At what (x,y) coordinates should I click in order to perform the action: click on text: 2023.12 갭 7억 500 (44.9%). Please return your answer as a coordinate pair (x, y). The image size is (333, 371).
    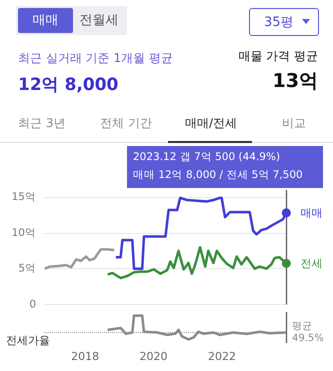
    Looking at the image, I should click on (206, 157).